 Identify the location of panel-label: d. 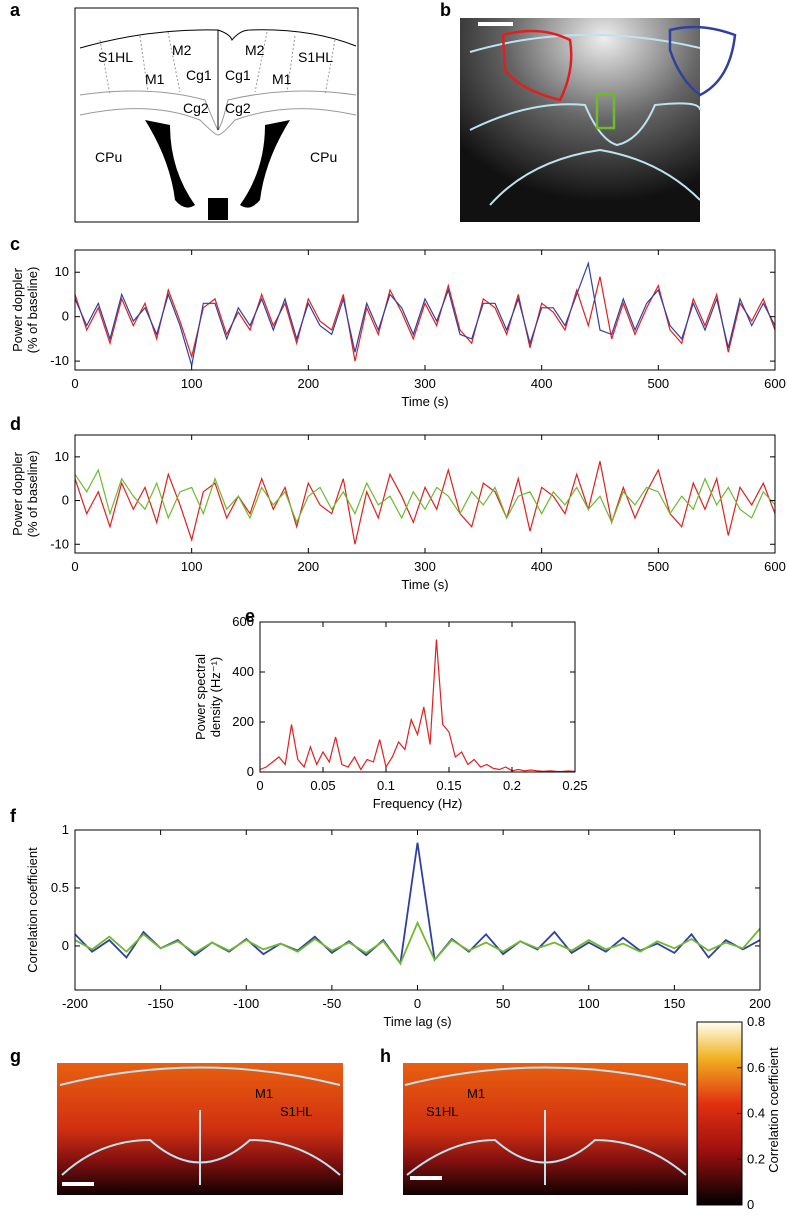
(15, 424).